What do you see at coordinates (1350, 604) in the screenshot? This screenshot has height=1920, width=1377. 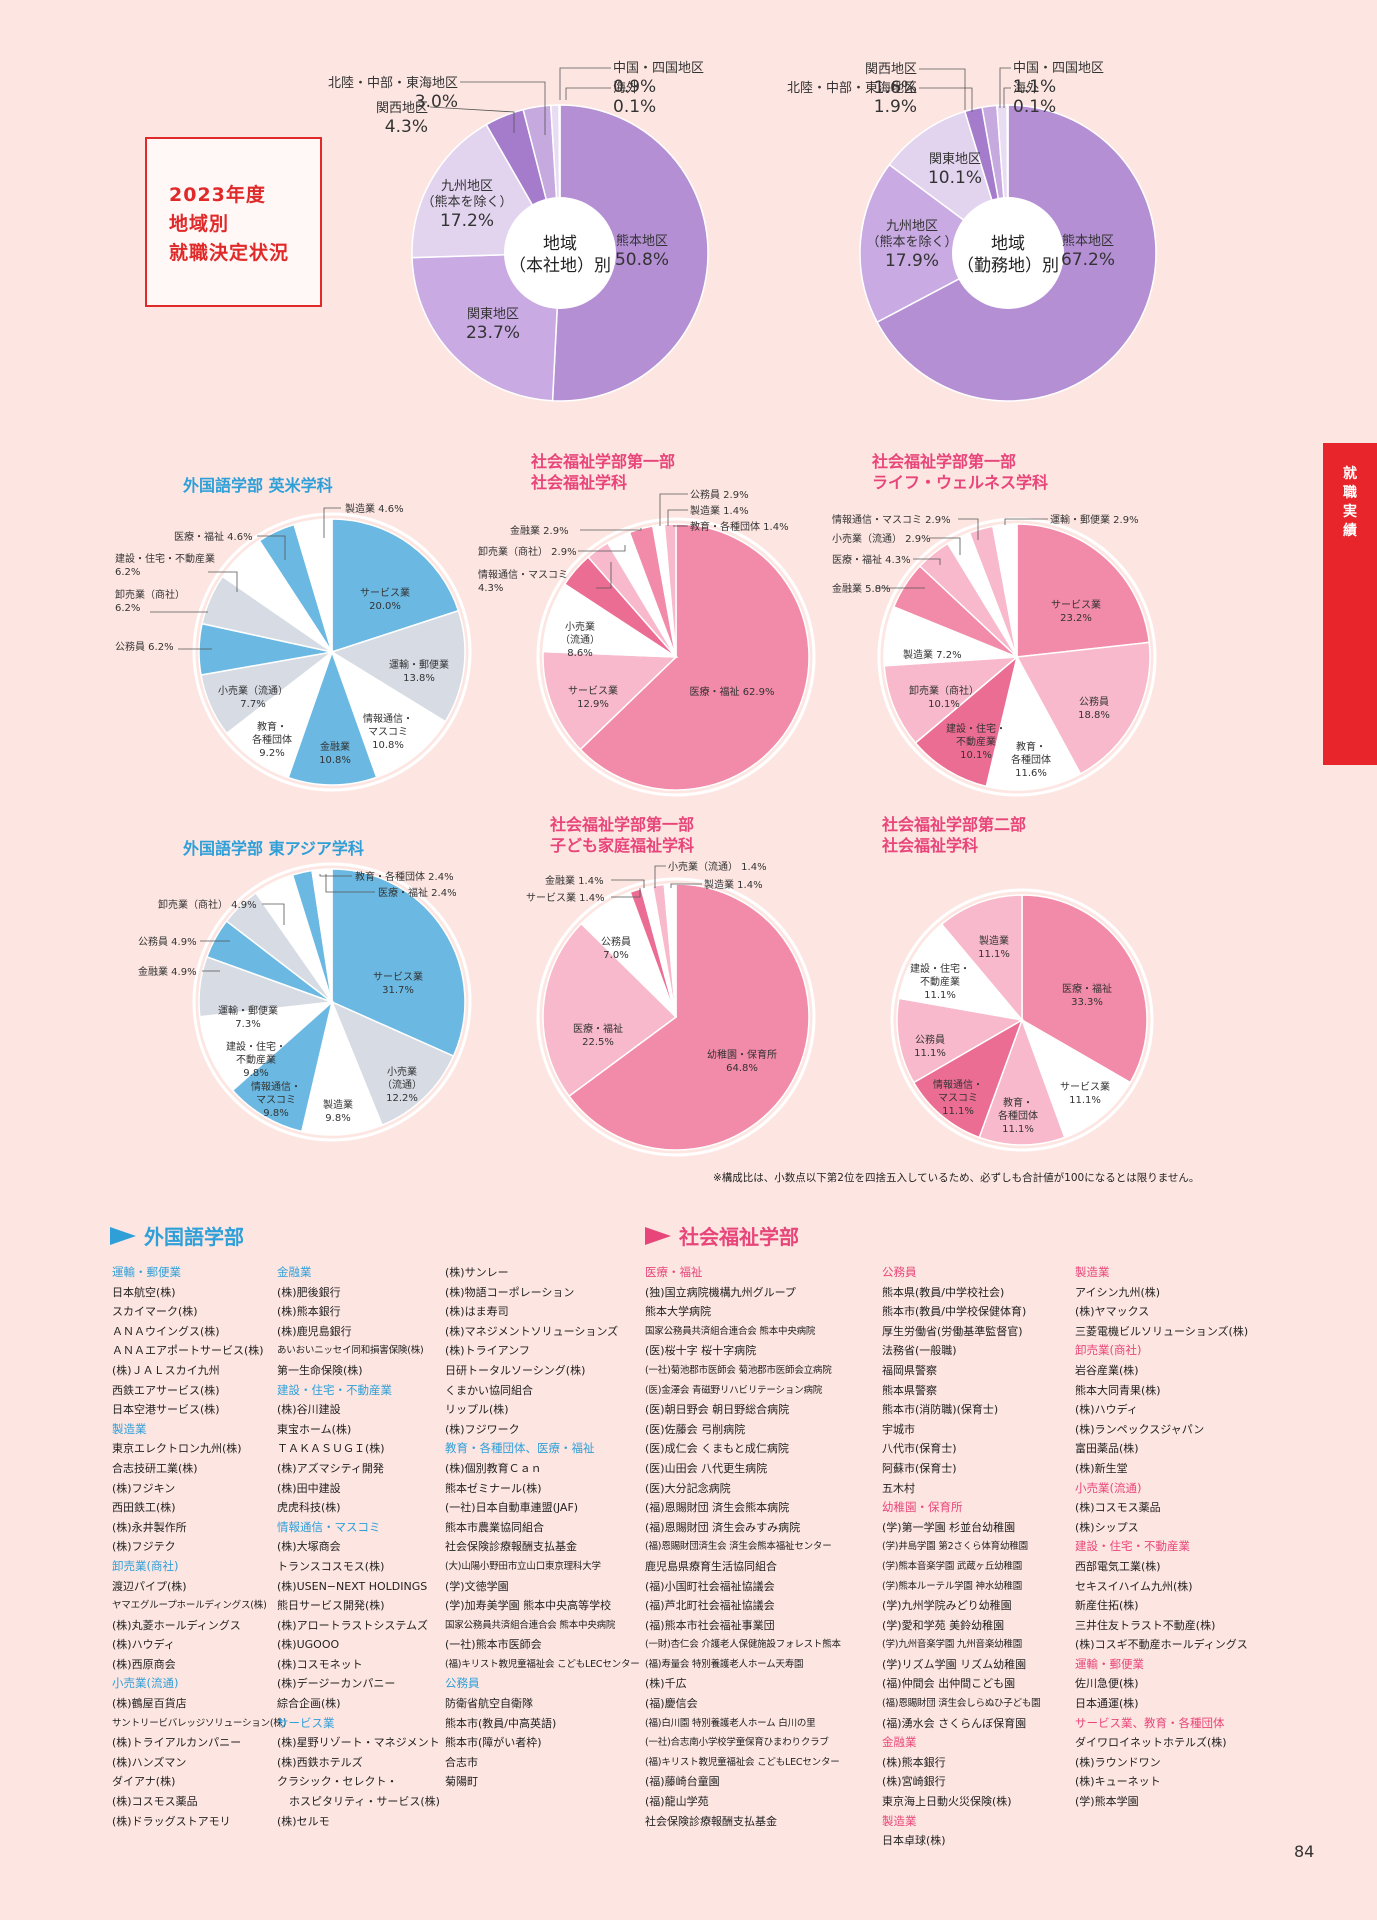 I see `side-tab: 就 職 実 績` at bounding box center [1350, 604].